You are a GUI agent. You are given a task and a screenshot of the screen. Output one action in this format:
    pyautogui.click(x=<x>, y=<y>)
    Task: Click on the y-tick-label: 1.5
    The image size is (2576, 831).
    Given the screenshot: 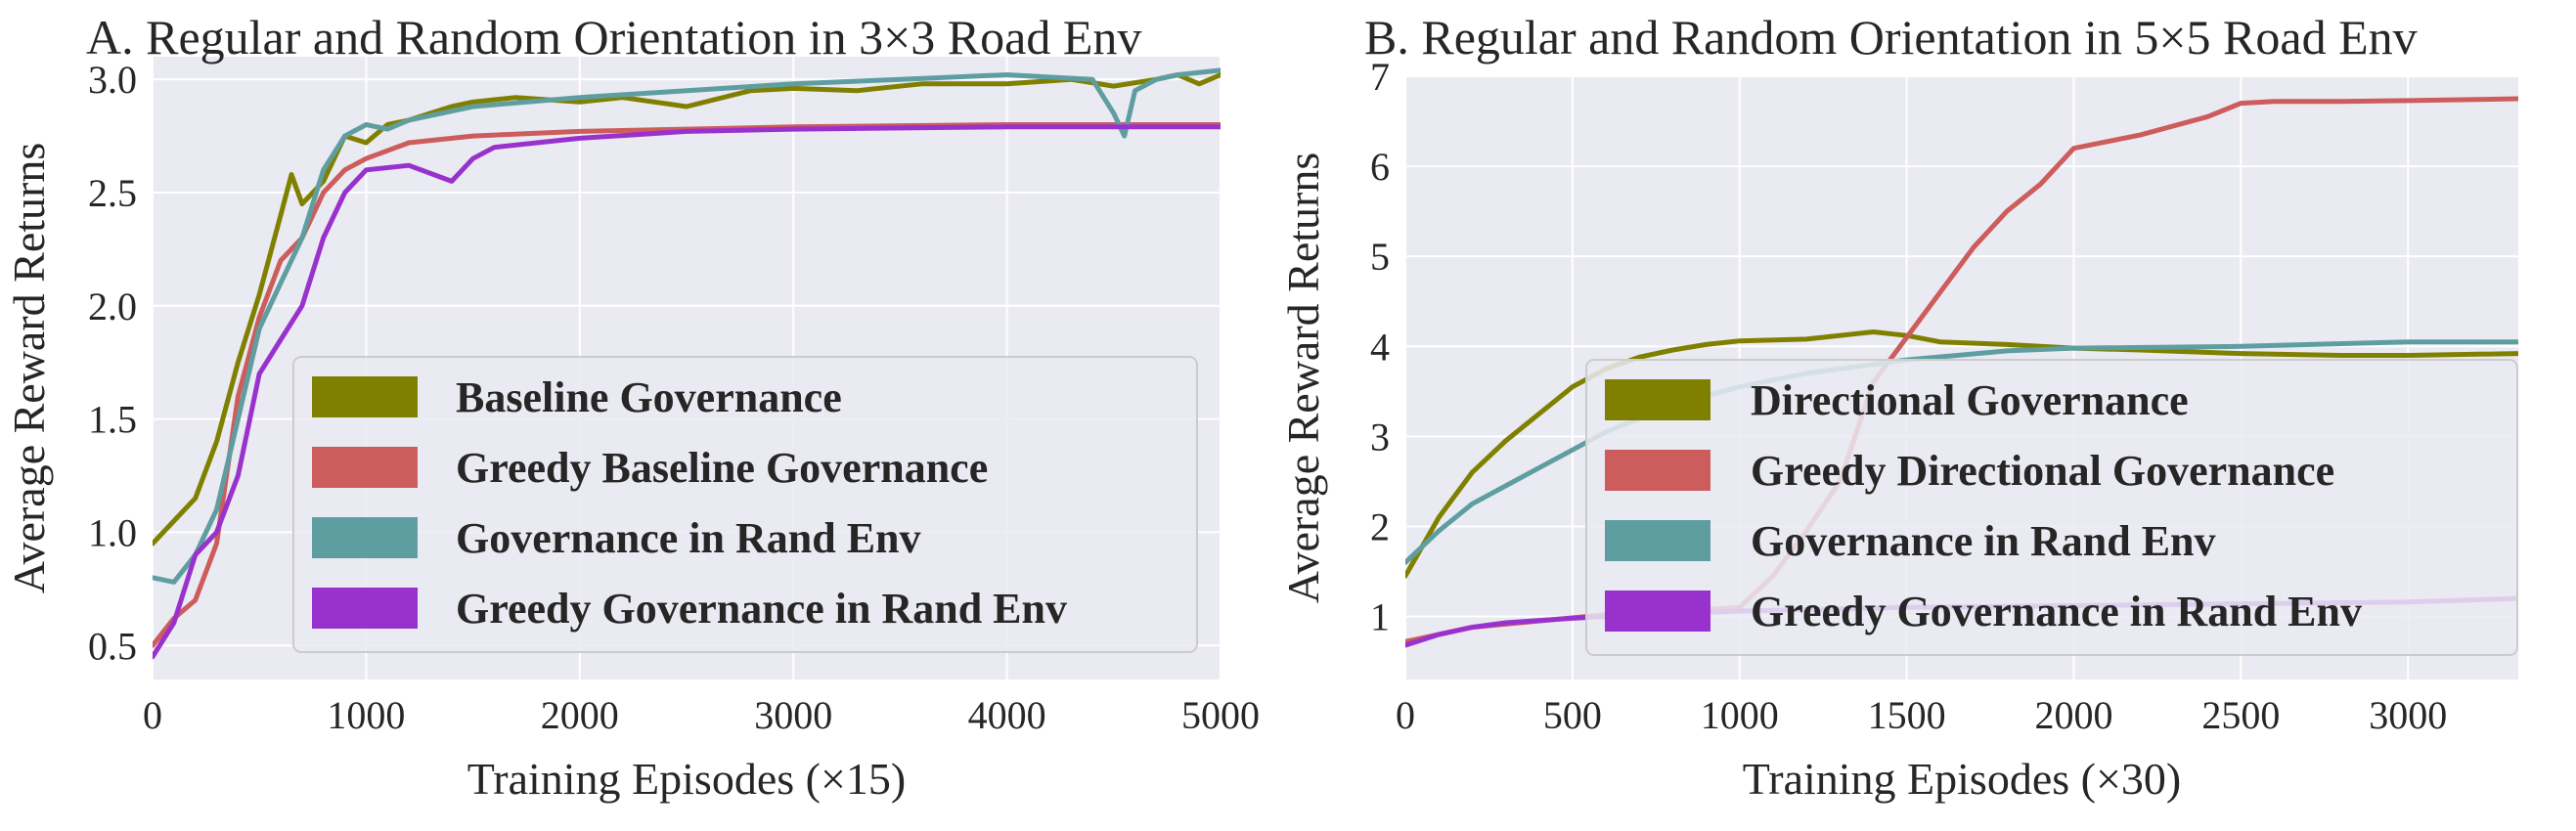 What is the action you would take?
    pyautogui.click(x=112, y=420)
    